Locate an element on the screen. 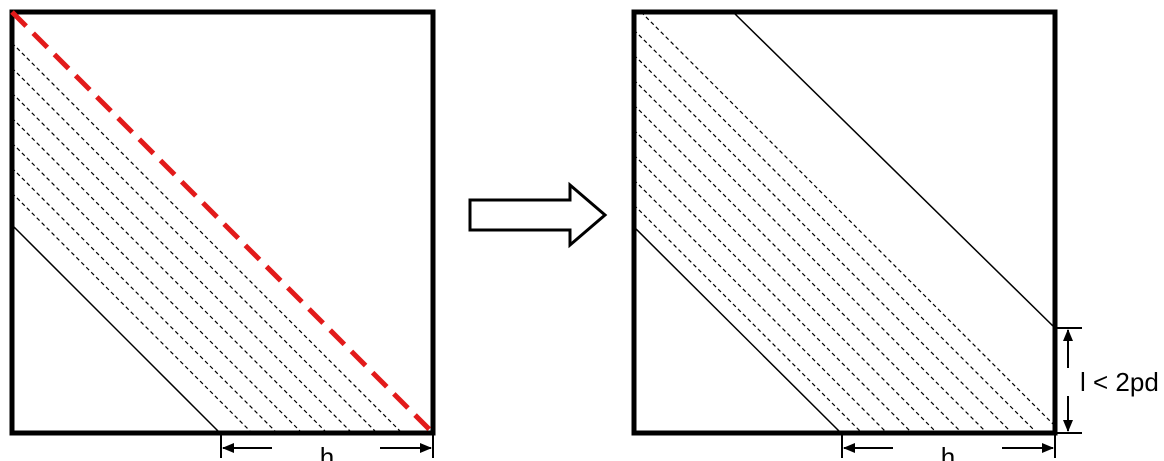 Image resolution: width=1164 pixels, height=461 pixels. right-l-label: l < 2pd is located at coordinates (1119, 382).